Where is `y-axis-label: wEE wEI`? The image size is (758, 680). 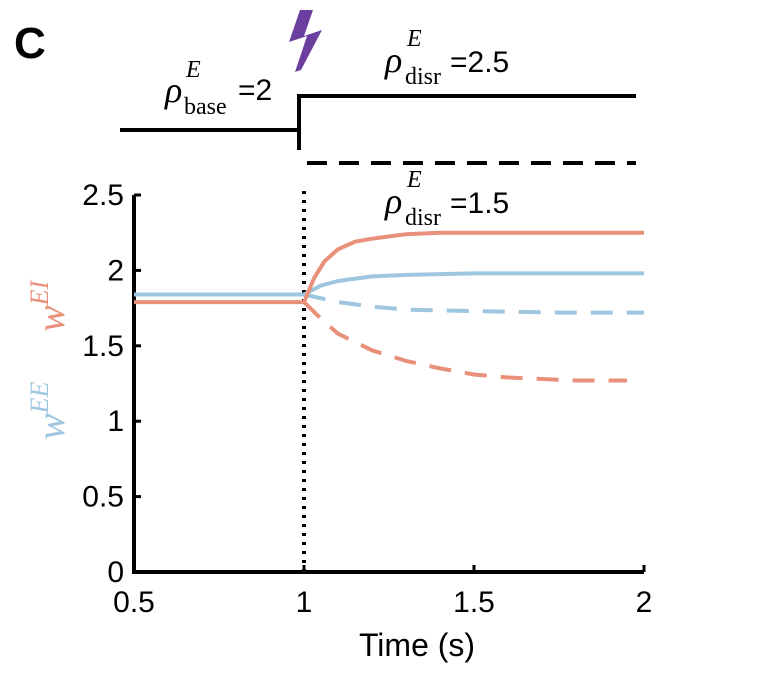 y-axis-label: wEE wEI is located at coordinates (49, 359).